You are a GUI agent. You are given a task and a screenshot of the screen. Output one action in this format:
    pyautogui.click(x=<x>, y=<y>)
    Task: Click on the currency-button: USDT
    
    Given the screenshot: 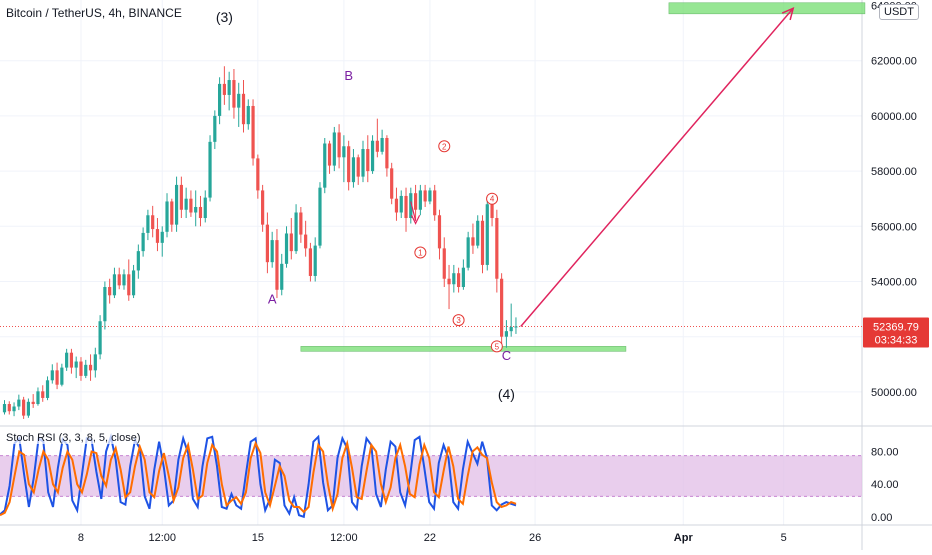 What is the action you would take?
    pyautogui.click(x=899, y=12)
    